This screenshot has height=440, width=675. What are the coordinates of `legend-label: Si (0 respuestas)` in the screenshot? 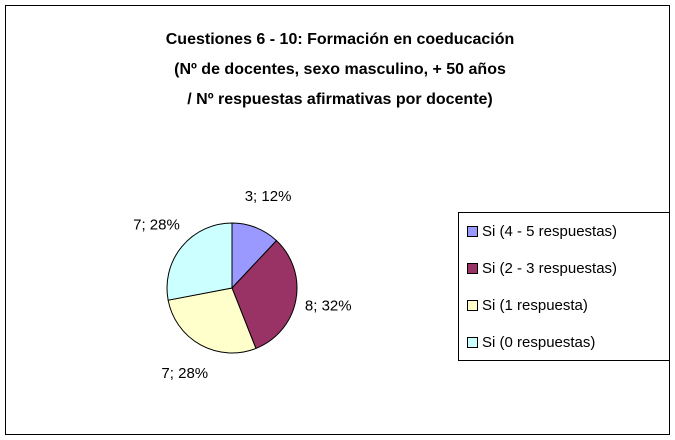 It's located at (538, 342).